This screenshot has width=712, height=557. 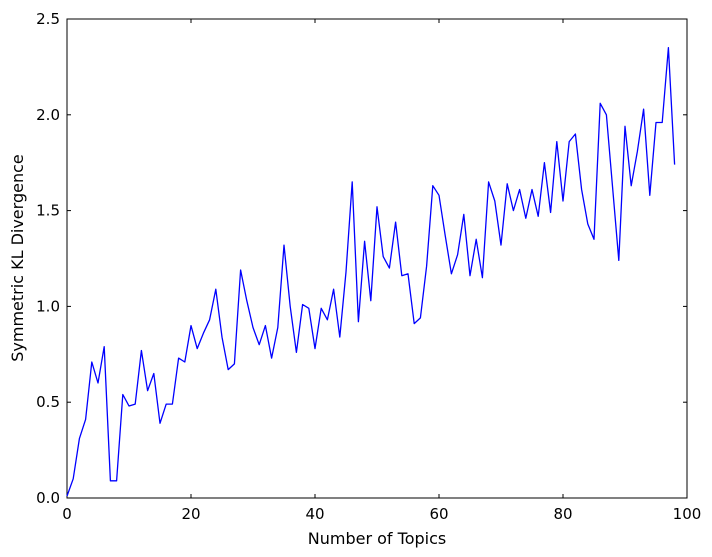 What do you see at coordinates (314, 514) in the screenshot?
I see `x-tick-label: 40` at bounding box center [314, 514].